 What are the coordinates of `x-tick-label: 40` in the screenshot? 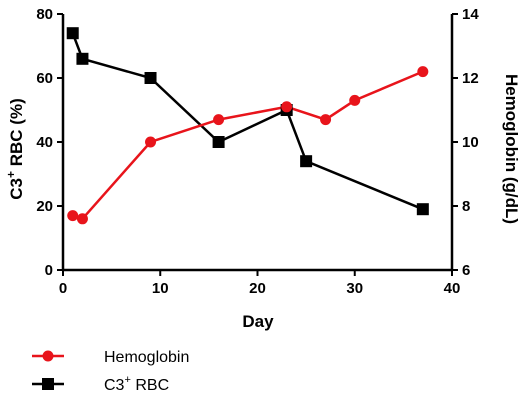 It's located at (452, 288).